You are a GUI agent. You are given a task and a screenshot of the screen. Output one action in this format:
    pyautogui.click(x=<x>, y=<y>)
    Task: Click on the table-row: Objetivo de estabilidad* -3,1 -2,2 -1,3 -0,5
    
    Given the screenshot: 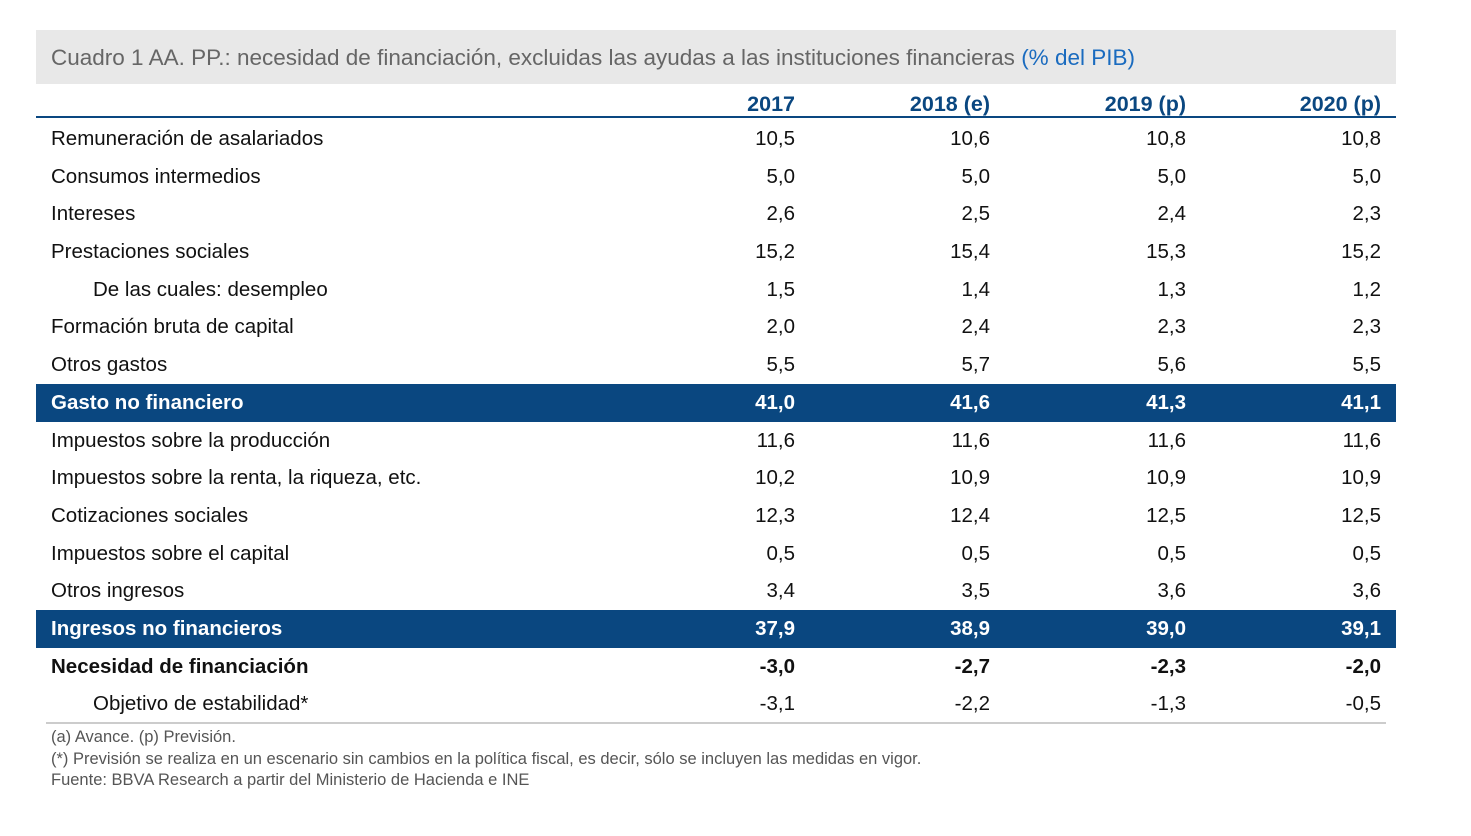 What is the action you would take?
    pyautogui.click(x=716, y=704)
    